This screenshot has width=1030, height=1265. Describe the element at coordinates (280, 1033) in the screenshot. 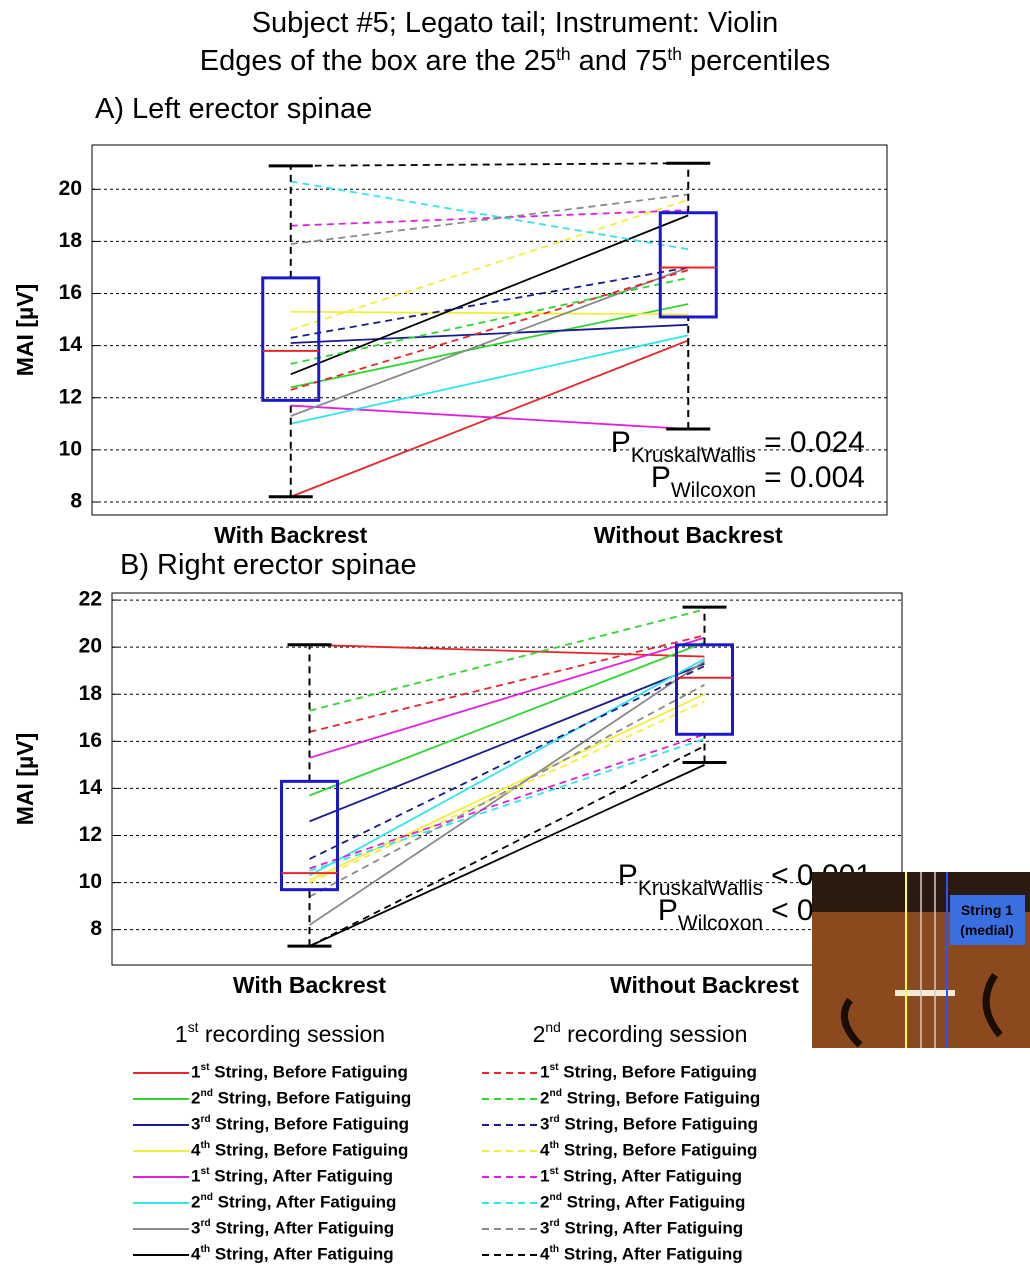

I see `legend-title: 1st recording session` at that location.